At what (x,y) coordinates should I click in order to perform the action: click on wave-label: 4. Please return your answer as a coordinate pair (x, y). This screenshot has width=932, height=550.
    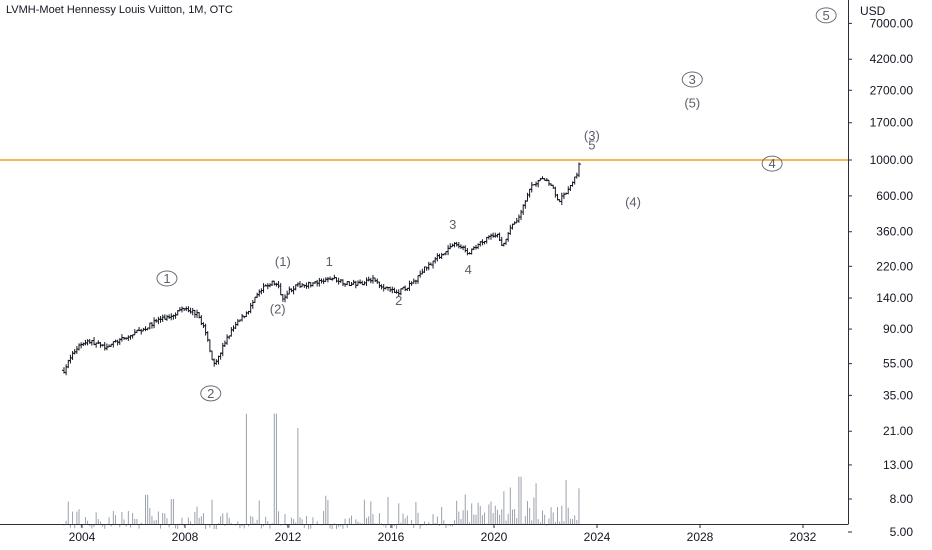
    Looking at the image, I should click on (772, 163).